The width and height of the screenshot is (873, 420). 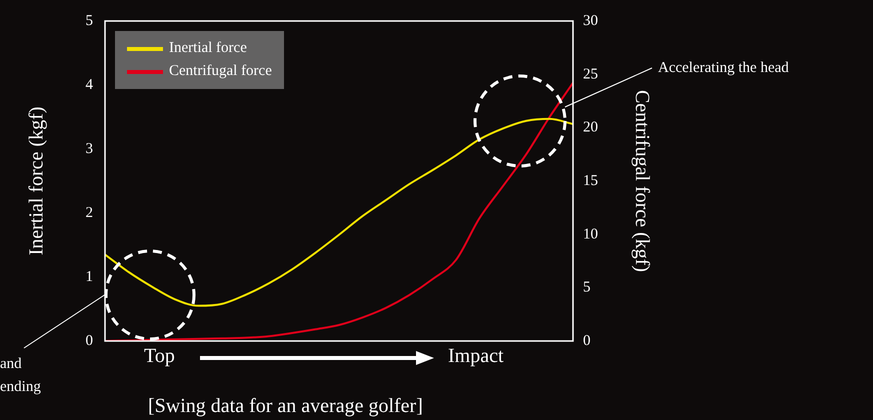 What do you see at coordinates (89, 148) in the screenshot?
I see `y-tick-label: 3` at bounding box center [89, 148].